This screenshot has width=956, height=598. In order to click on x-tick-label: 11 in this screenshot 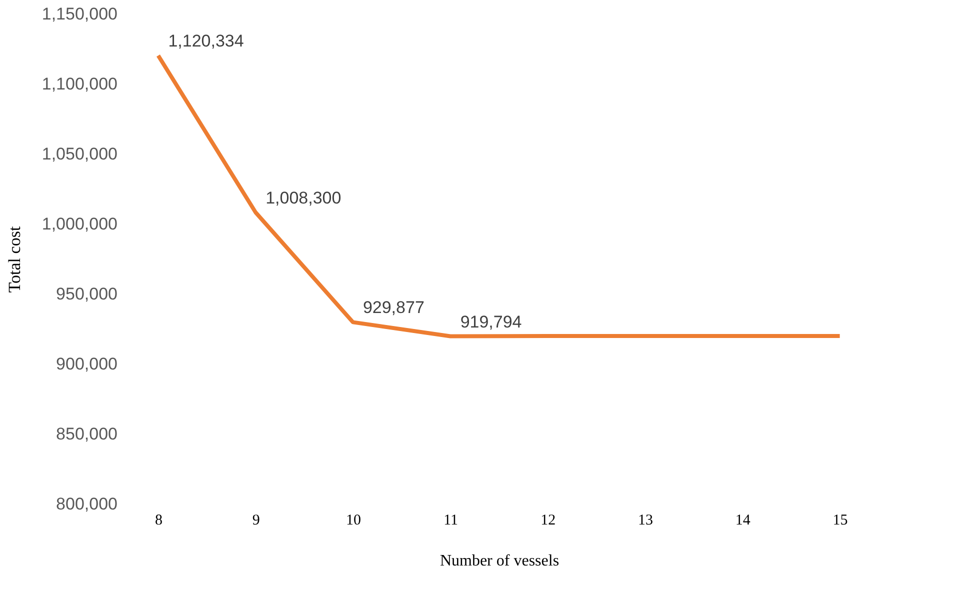, I will do `click(451, 520)`.